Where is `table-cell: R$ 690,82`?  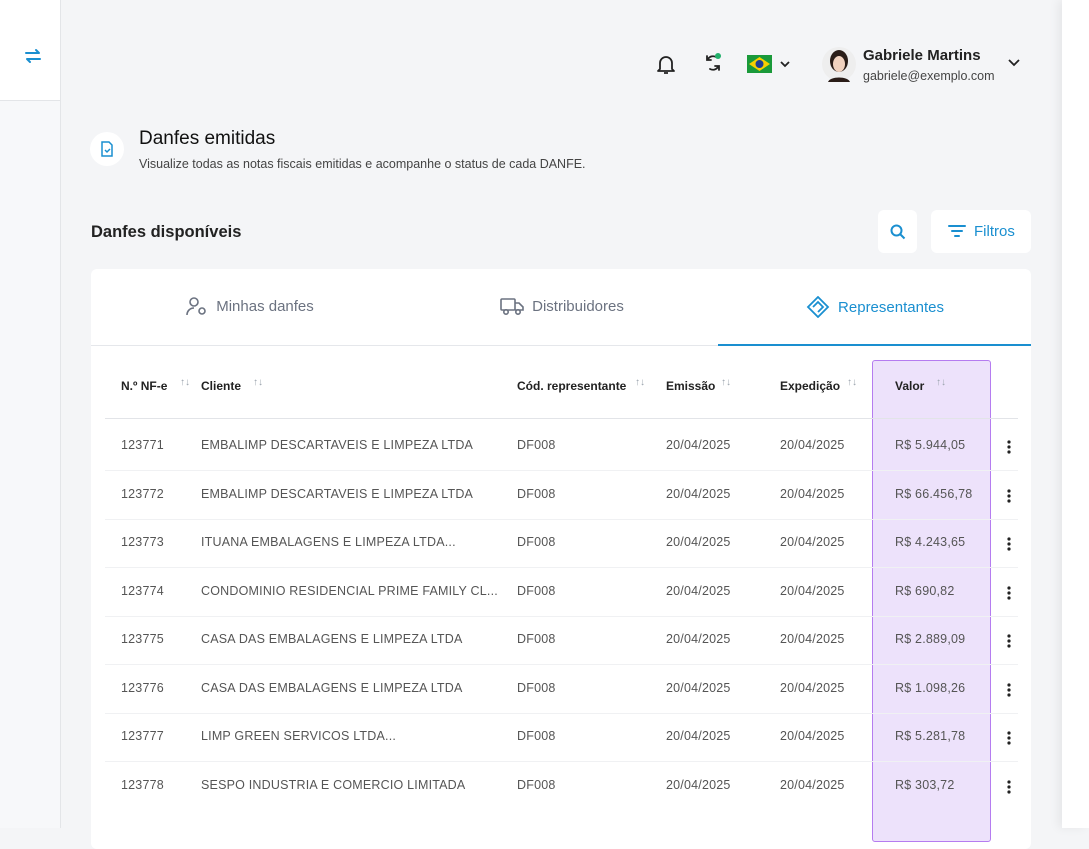 table-cell: R$ 690,82 is located at coordinates (925, 590).